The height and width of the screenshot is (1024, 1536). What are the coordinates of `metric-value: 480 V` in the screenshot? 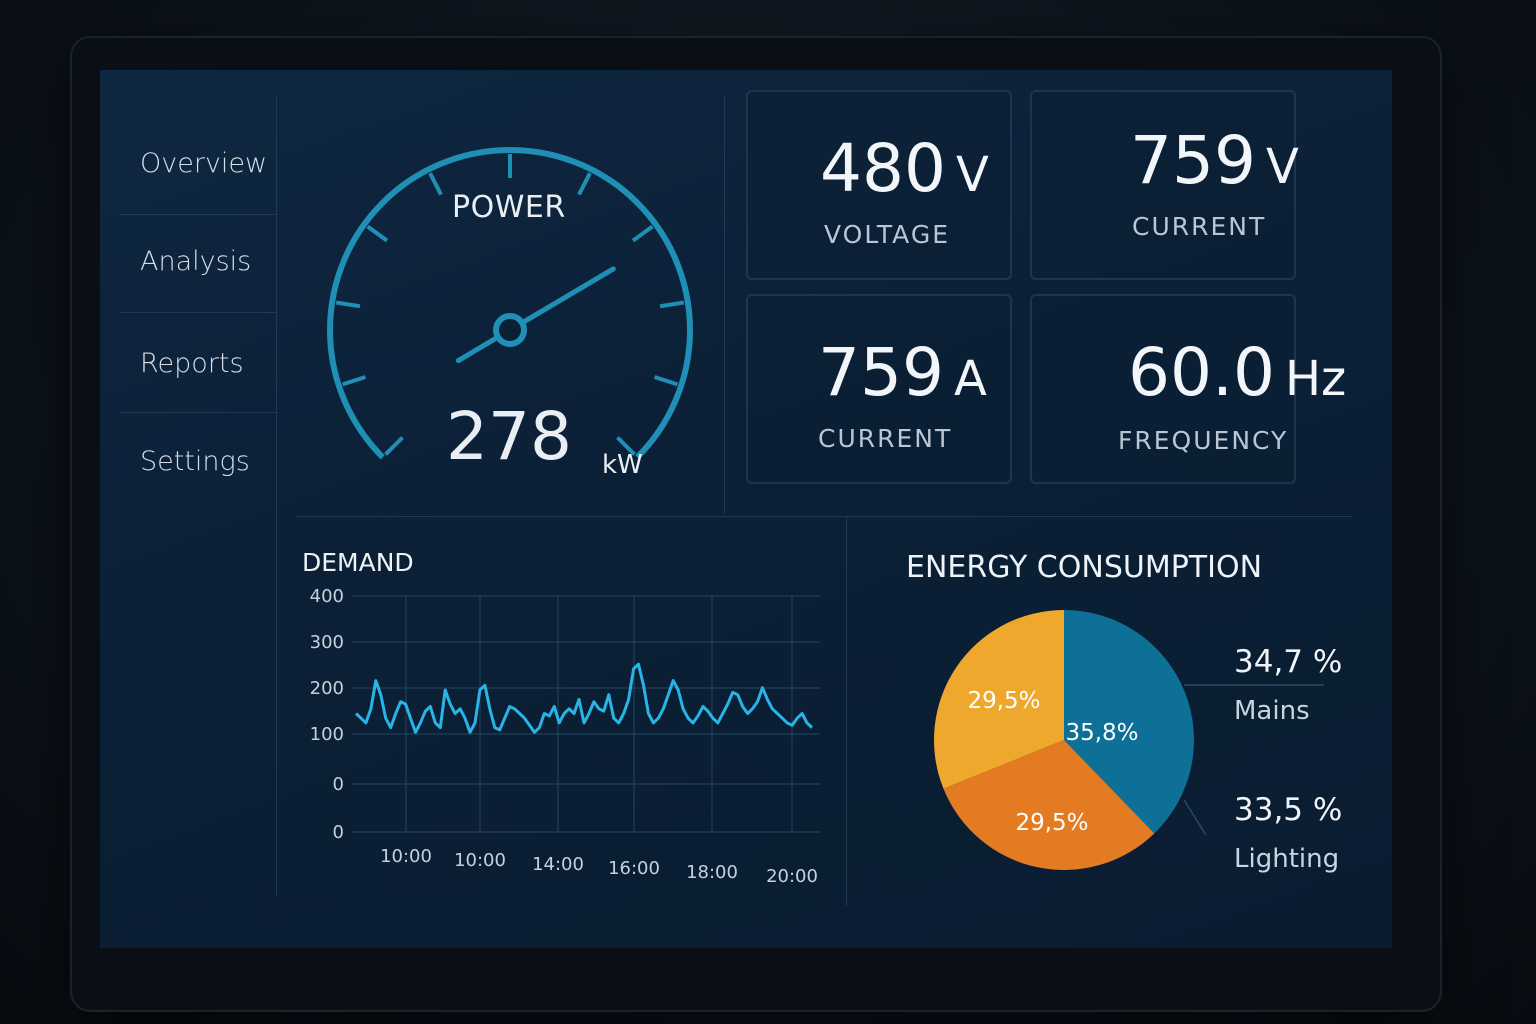 It's located at (904, 168).